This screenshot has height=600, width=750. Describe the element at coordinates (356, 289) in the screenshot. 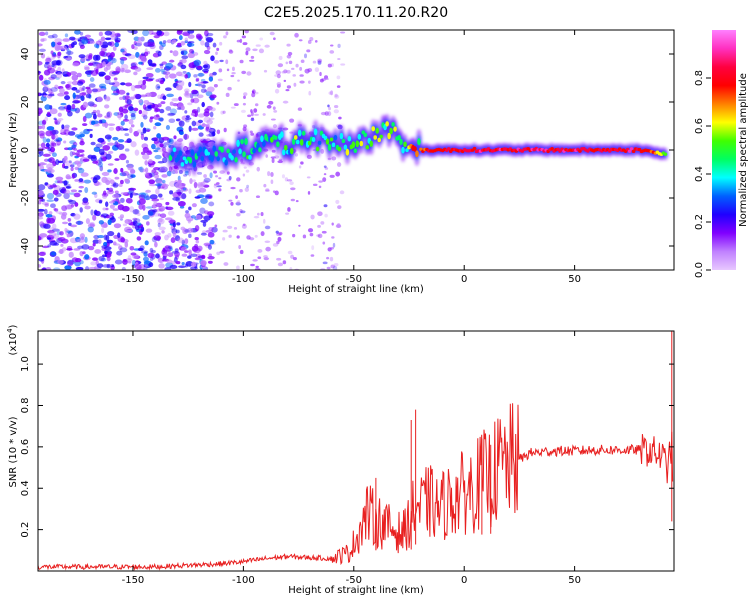

I see `spectrogram-x-axis-label: Height of straight line (km)` at that location.